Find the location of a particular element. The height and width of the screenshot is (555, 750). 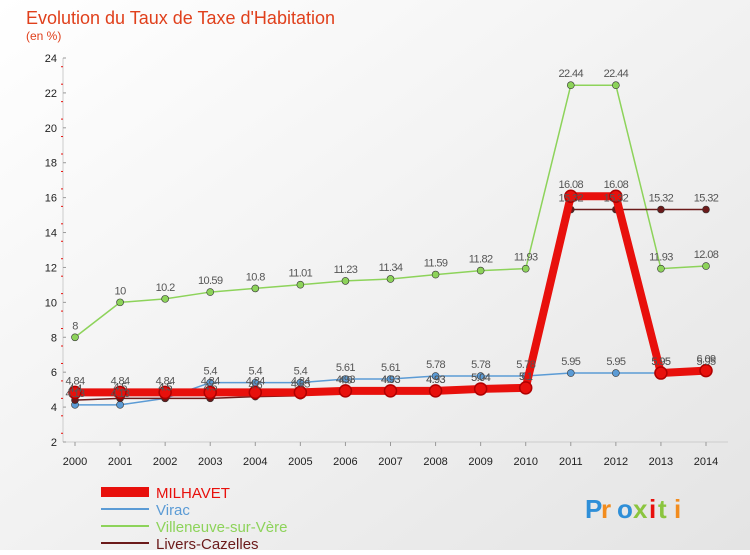

y-tick-label: 18 is located at coordinates (51, 164).